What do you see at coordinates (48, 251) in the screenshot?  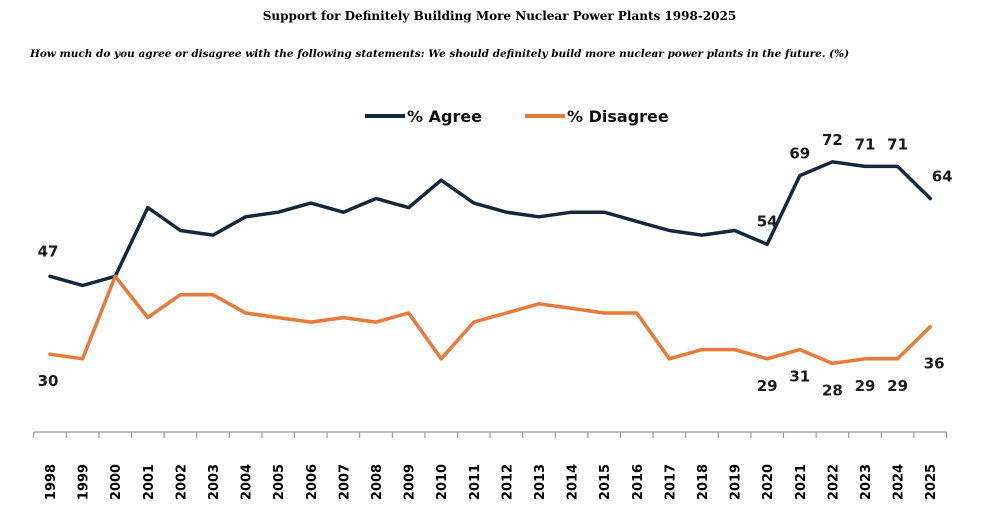 I see `label-agree-1998: 47` at bounding box center [48, 251].